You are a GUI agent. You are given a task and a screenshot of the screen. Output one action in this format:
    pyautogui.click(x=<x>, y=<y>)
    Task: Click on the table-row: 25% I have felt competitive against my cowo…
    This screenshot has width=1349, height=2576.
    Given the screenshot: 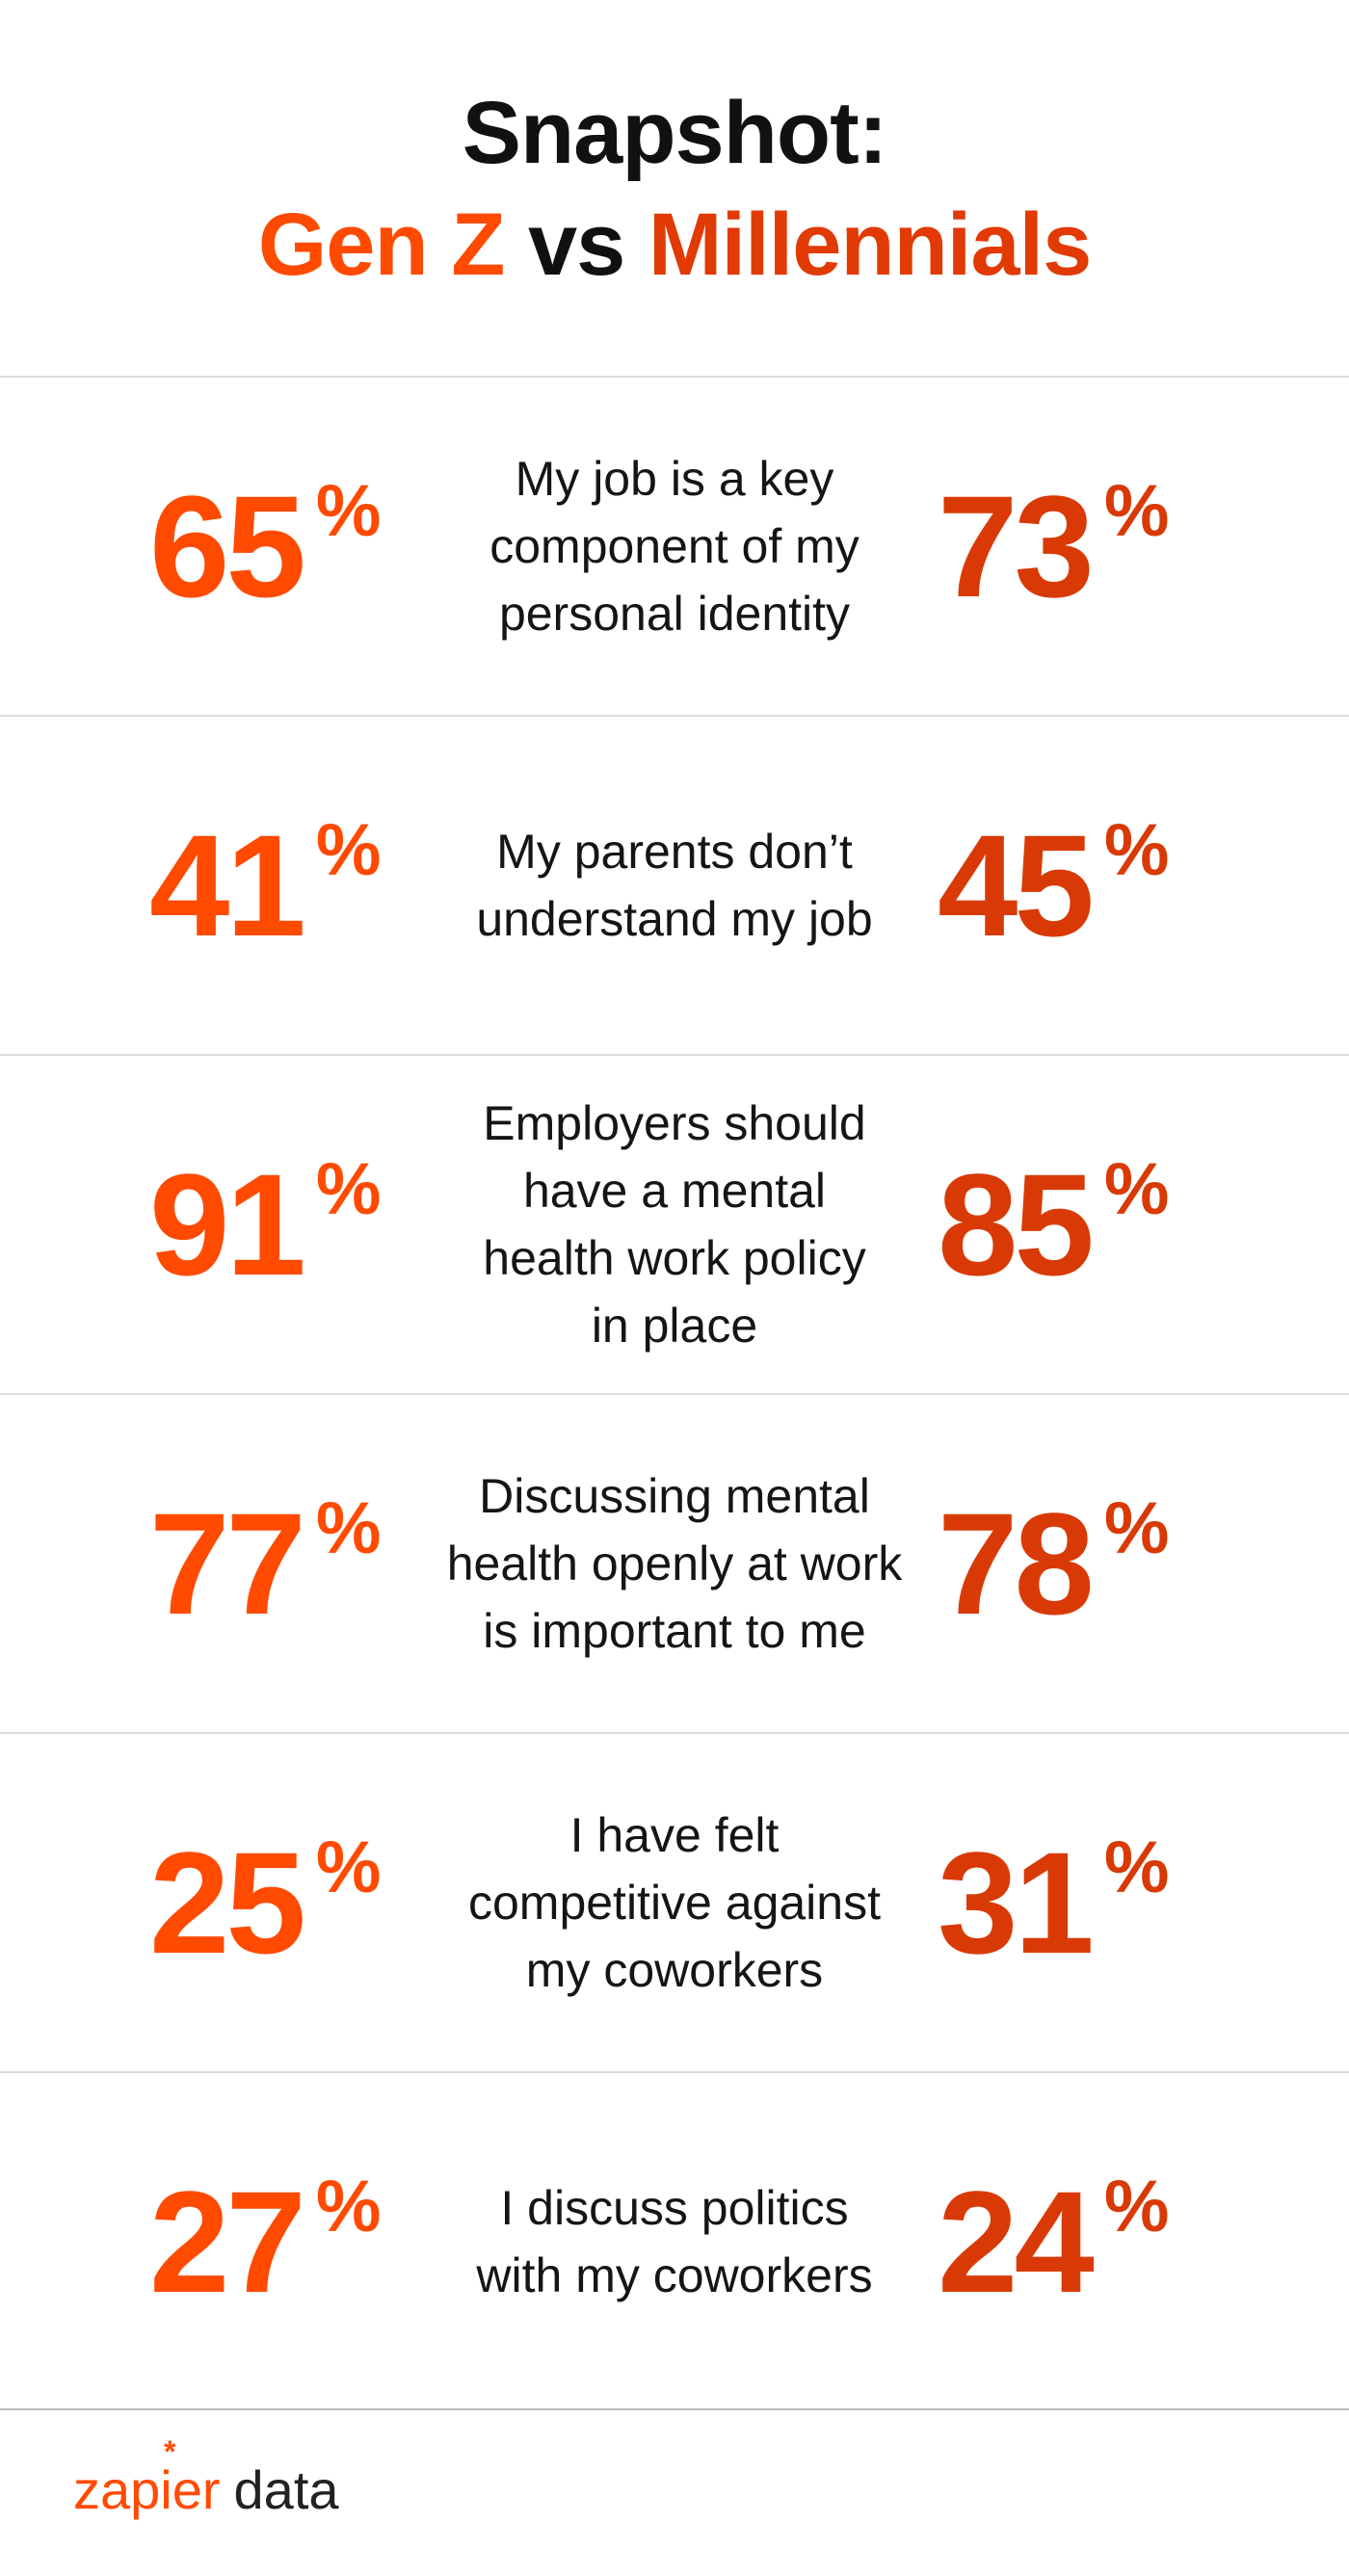 What is the action you would take?
    pyautogui.click(x=674, y=1901)
    